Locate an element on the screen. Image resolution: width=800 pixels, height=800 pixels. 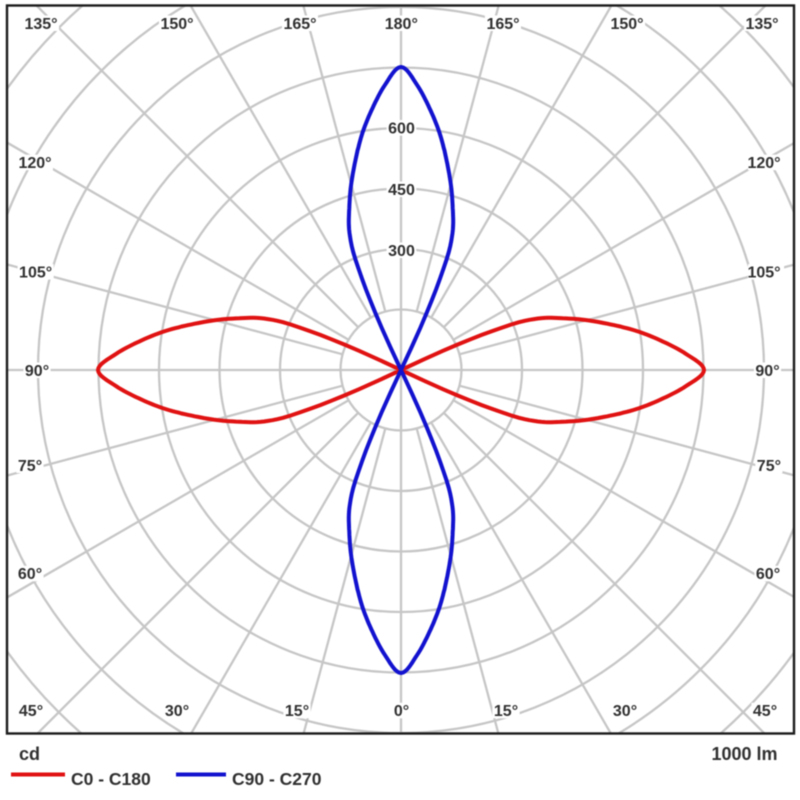
svg-text: 180° is located at coordinates (401, 24).